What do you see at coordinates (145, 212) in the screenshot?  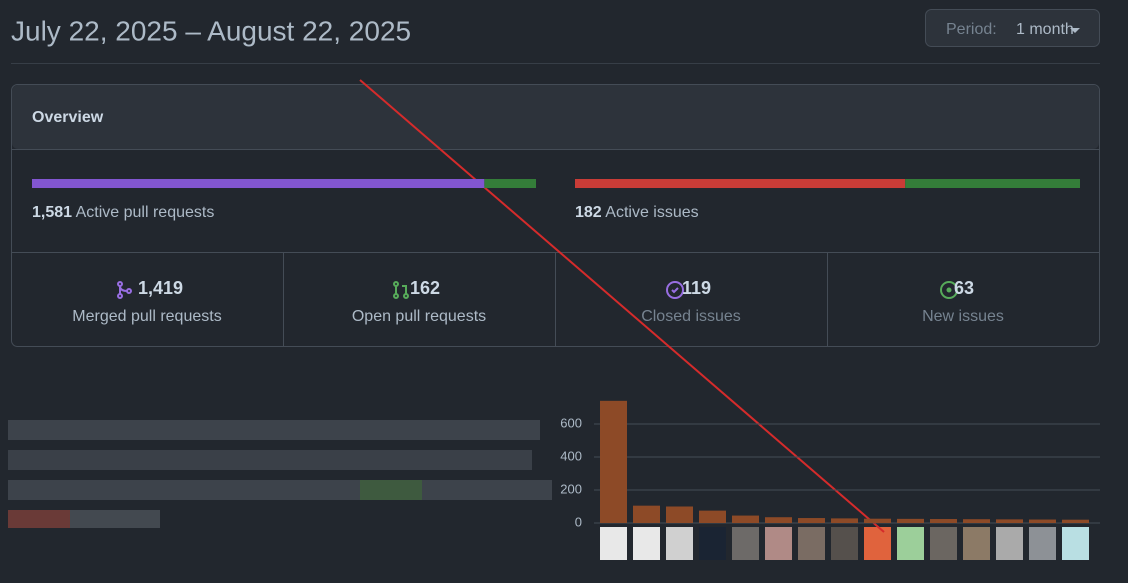 I see `pr-caption: Active pull requests` at bounding box center [145, 212].